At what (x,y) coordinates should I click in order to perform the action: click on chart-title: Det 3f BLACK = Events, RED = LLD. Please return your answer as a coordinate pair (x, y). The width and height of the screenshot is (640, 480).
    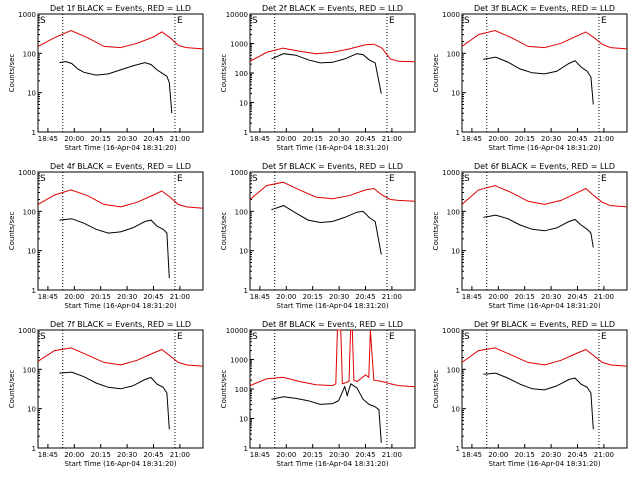
    Looking at the image, I should click on (544, 8).